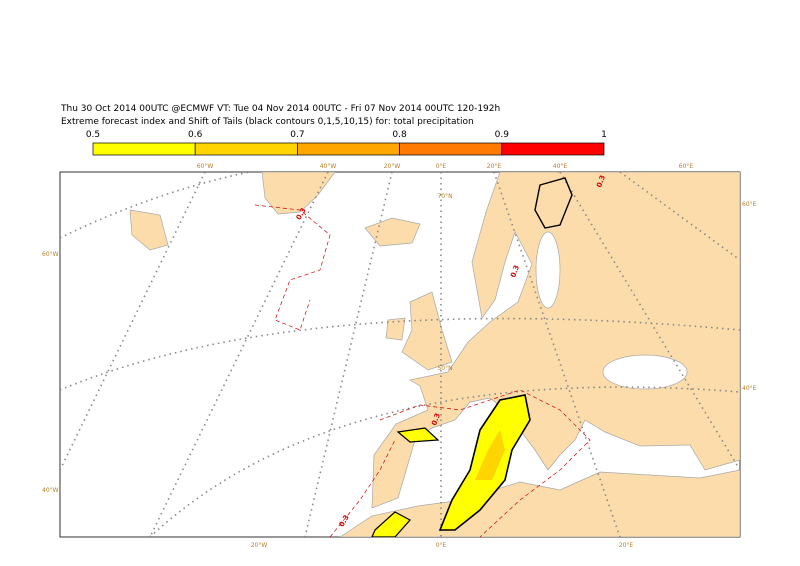 This screenshot has height=566, width=800. I want to click on colorbar-tick-label: 0.7, so click(297, 135).